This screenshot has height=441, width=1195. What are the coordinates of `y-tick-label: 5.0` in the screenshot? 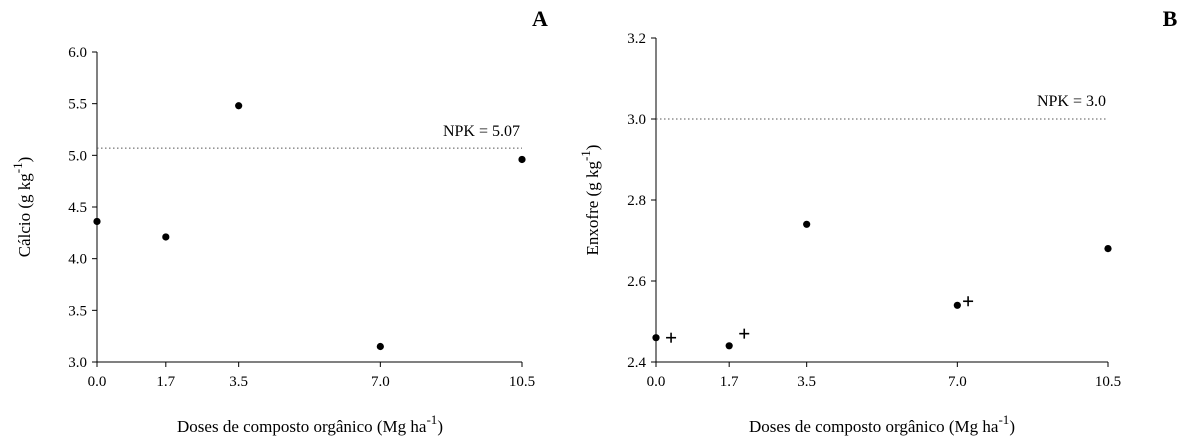 It's located at (77, 156).